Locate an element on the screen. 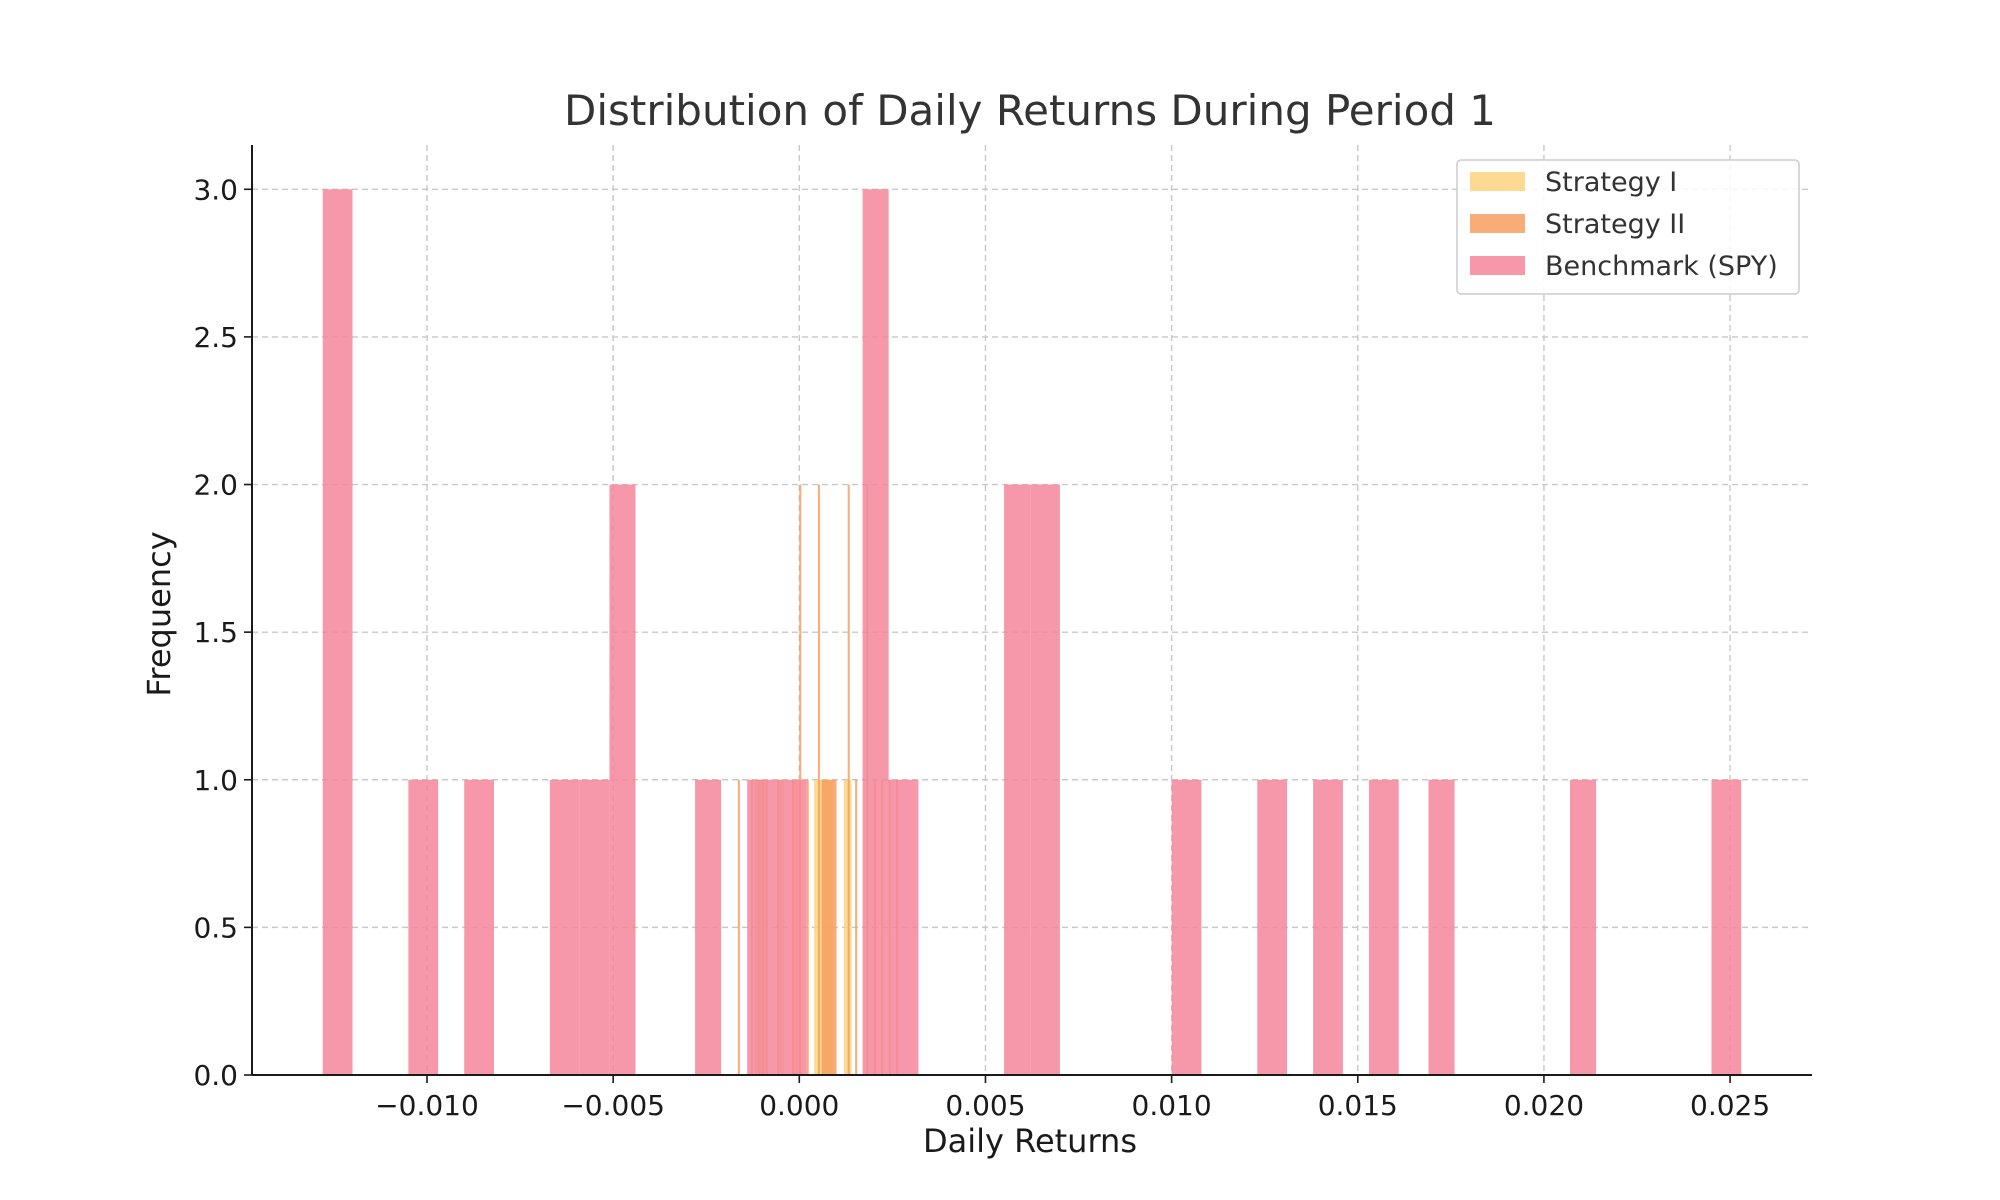 The width and height of the screenshot is (2000, 1200). x-tick-label: 0.005 is located at coordinates (985, 1105).